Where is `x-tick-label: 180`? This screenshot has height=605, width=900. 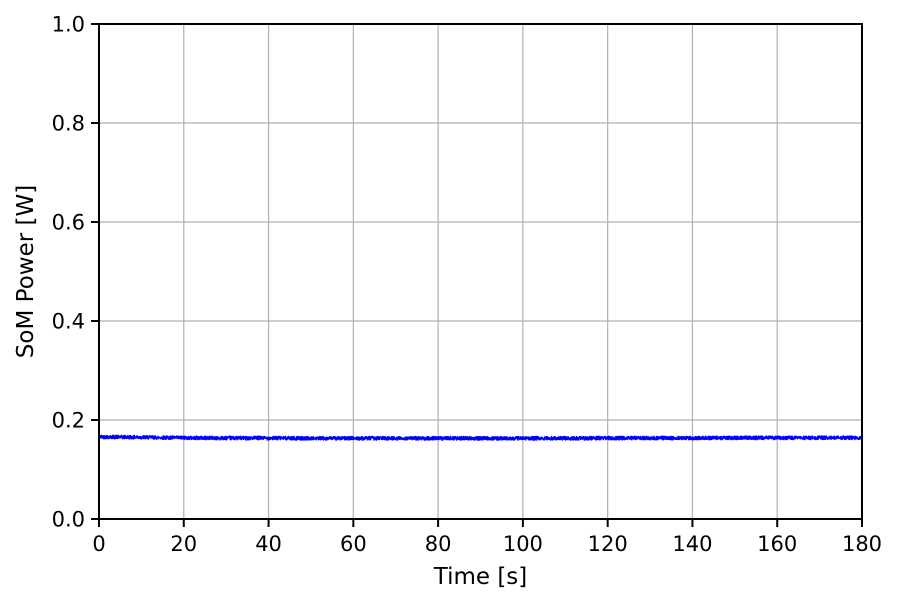 x-tick-label: 180 is located at coordinates (862, 544).